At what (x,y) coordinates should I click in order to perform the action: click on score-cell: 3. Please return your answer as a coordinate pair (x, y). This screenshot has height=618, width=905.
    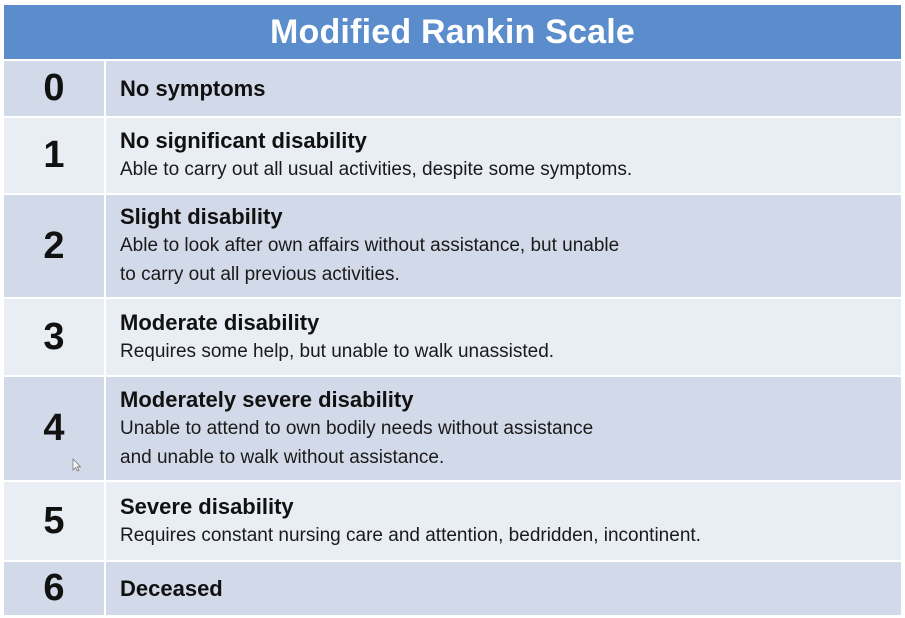
    Looking at the image, I should click on (55, 337).